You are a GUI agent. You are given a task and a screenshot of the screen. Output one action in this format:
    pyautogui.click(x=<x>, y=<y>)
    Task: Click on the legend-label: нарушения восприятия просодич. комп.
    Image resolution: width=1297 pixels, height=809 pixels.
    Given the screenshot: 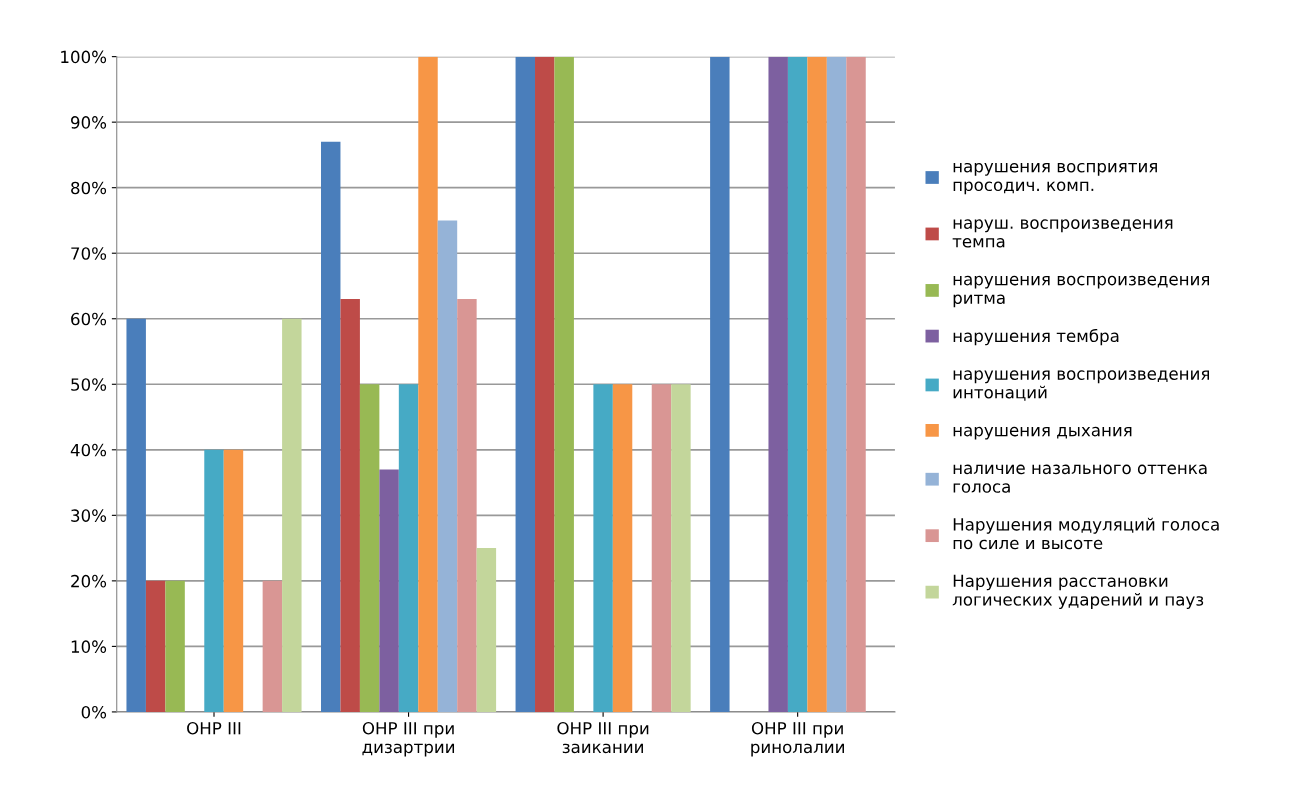 What is the action you would take?
    pyautogui.click(x=1055, y=178)
    